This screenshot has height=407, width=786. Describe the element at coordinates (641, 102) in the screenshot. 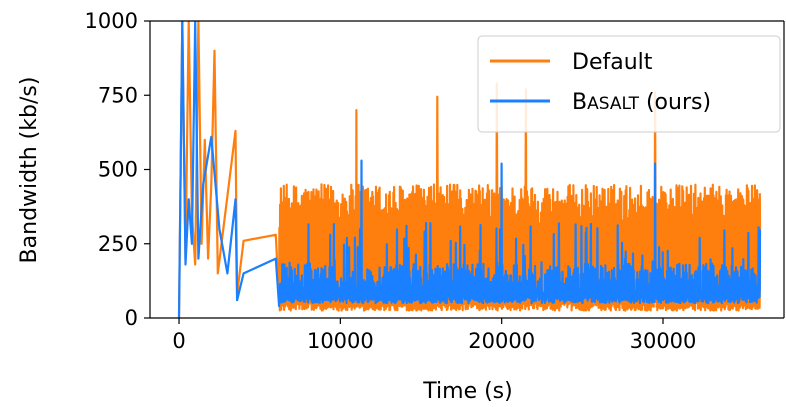

I see `legend-label-basalt: BASALT (ours)` at that location.